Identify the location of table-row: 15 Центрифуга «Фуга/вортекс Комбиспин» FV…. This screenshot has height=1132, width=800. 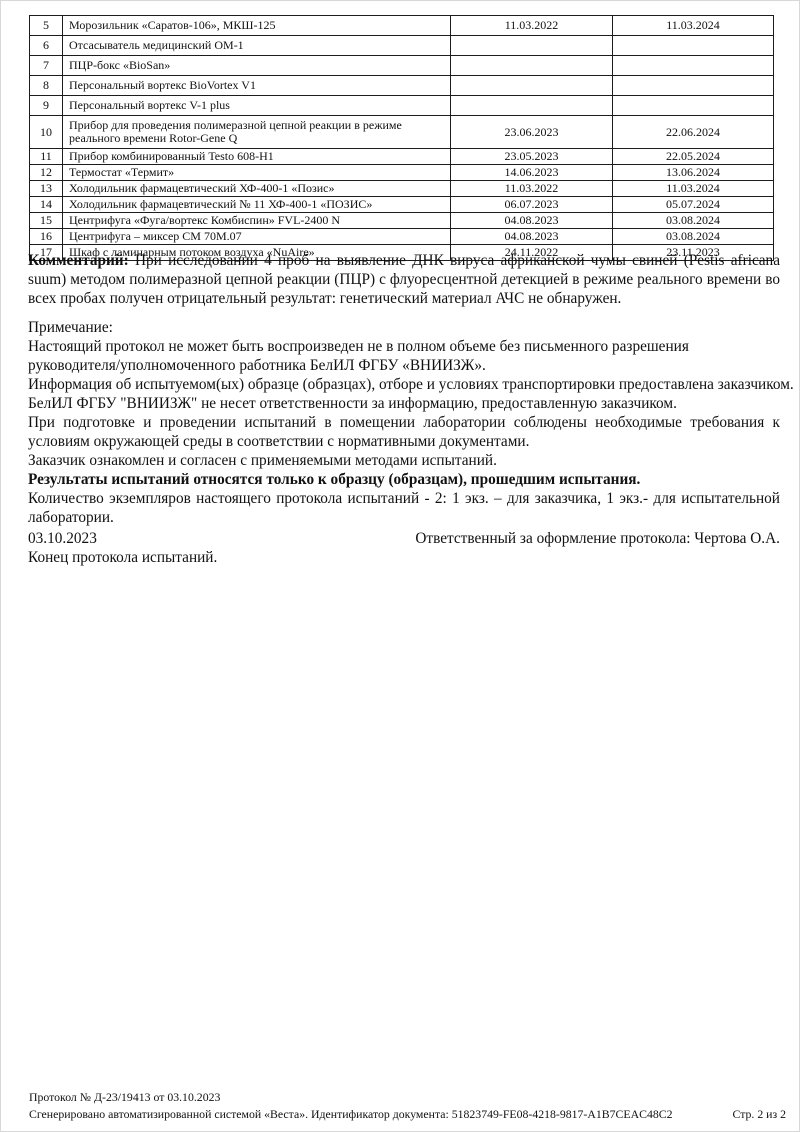
(401, 220).